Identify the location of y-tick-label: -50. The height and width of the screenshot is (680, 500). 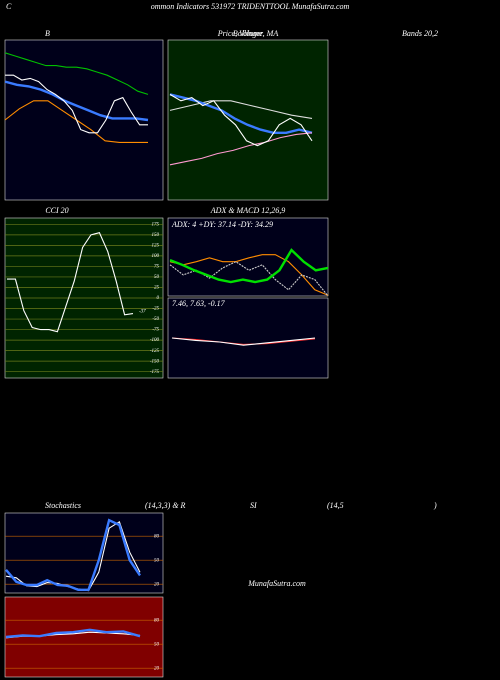
(155, 319).